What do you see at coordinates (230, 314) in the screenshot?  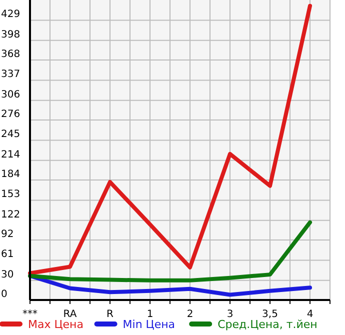 I see `x-tick-label: 3` at bounding box center [230, 314].